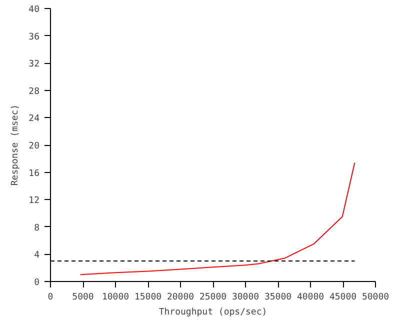  I want to click on x-tick-label: 5000, so click(83, 297).